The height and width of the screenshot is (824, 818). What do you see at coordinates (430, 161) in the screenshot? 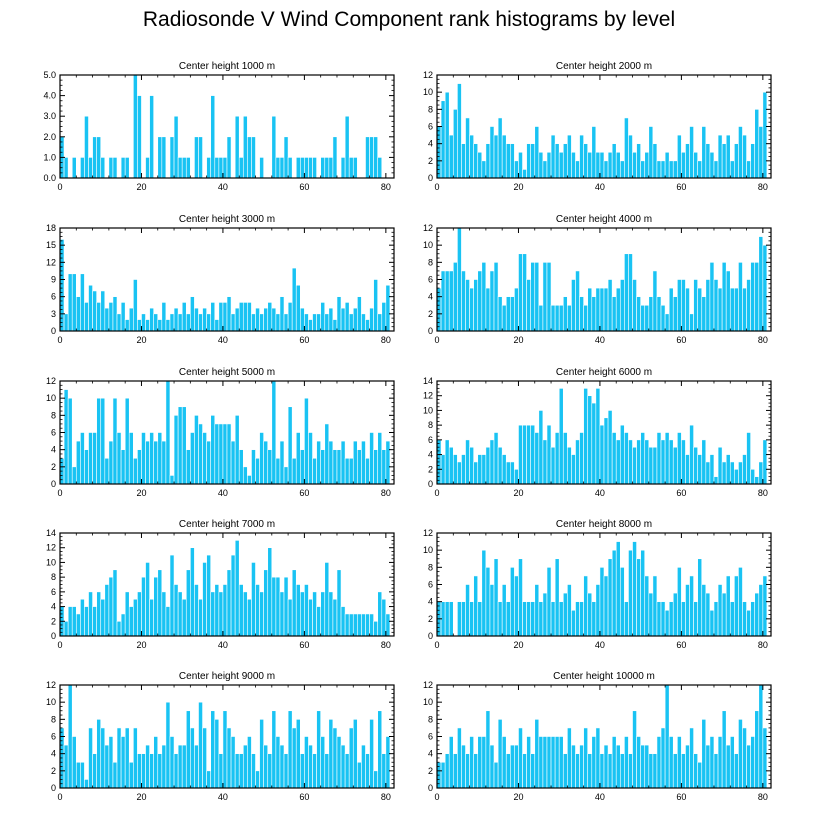
I see `y-tick-label: 2` at bounding box center [430, 161].